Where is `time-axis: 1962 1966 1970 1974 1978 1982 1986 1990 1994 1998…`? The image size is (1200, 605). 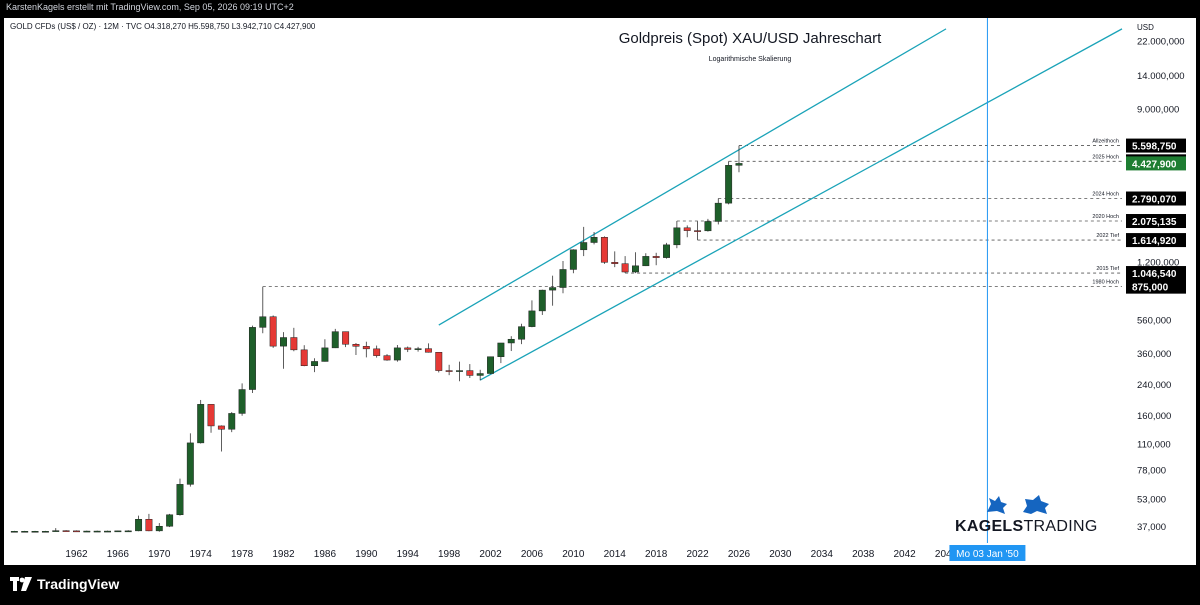 time-axis: 1962 1966 1970 1974 1978 1982 1986 1990 1994 1998… is located at coordinates (545, 553).